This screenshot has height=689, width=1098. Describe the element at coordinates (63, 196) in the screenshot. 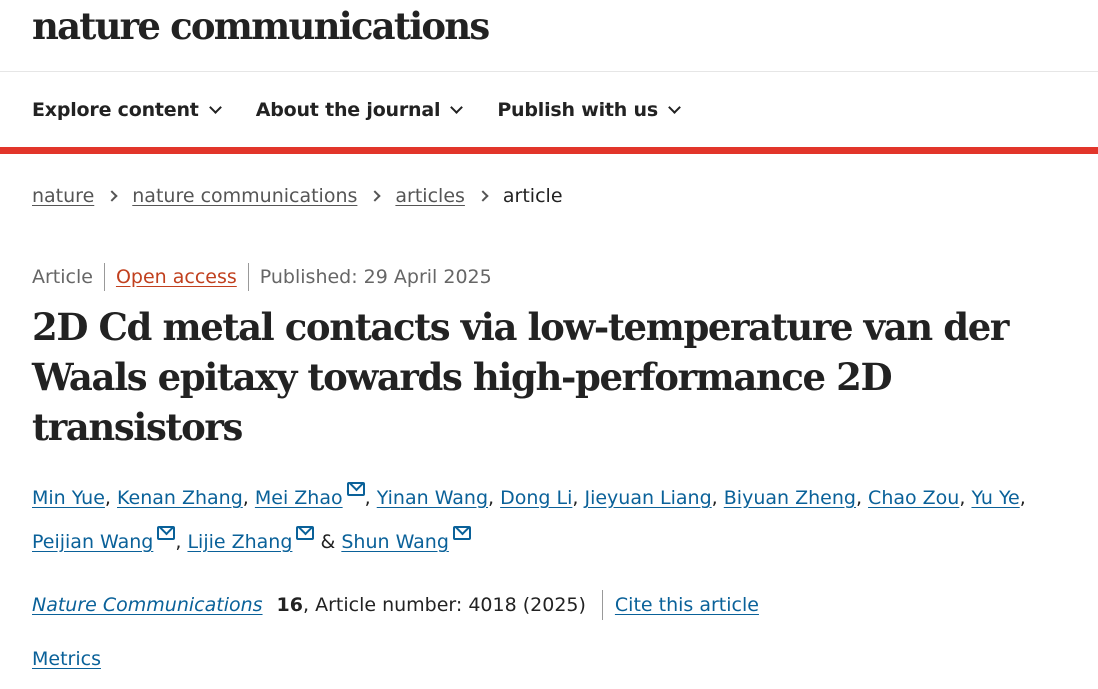

I see `breadcrumb-nature: nature` at that location.